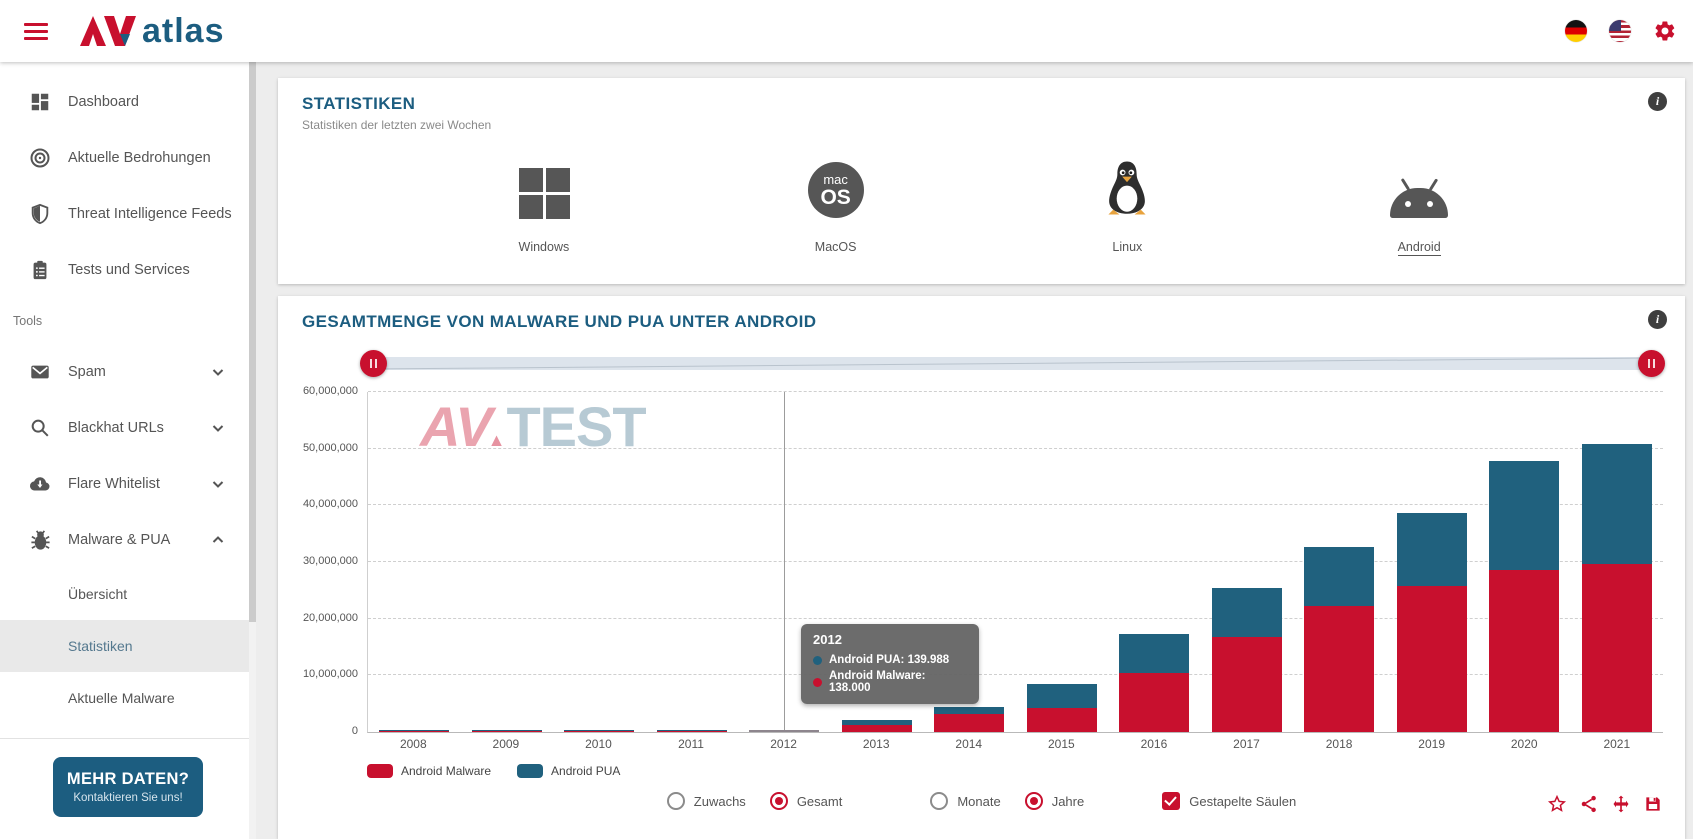 The height and width of the screenshot is (839, 1693). Describe the element at coordinates (1339, 744) in the screenshot. I see `x-axis-tick: 2018` at that location.